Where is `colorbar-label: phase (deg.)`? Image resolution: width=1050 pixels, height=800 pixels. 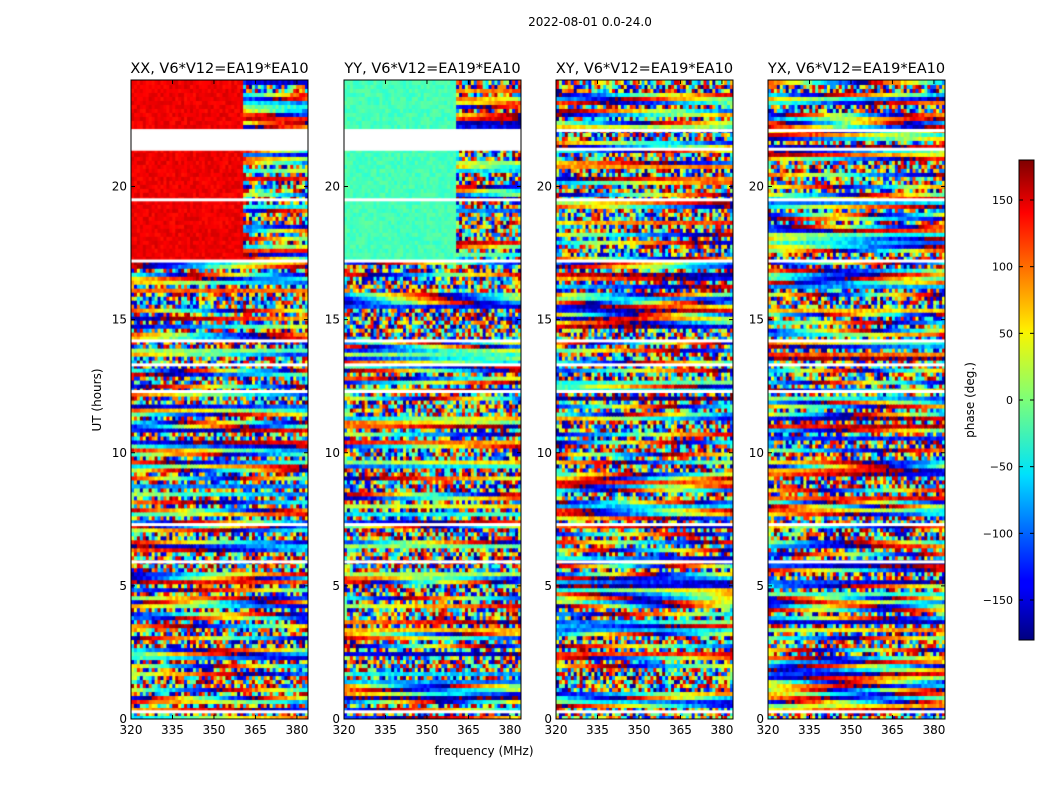 colorbar-label: phase (deg.) is located at coordinates (970, 400).